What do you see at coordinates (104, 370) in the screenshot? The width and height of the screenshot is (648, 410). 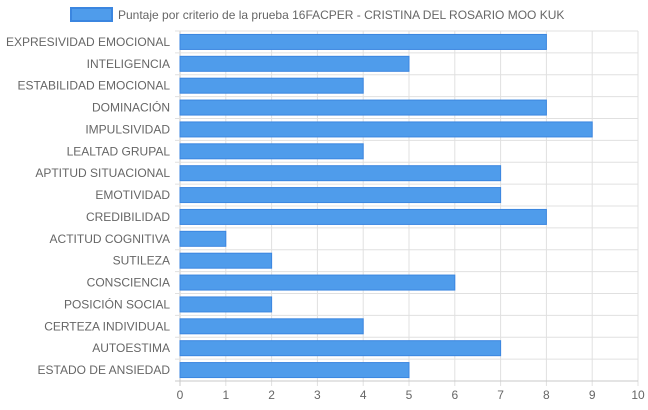 I see `y-tick-label: ESTADO DE ANSIEDAD` at bounding box center [104, 370].